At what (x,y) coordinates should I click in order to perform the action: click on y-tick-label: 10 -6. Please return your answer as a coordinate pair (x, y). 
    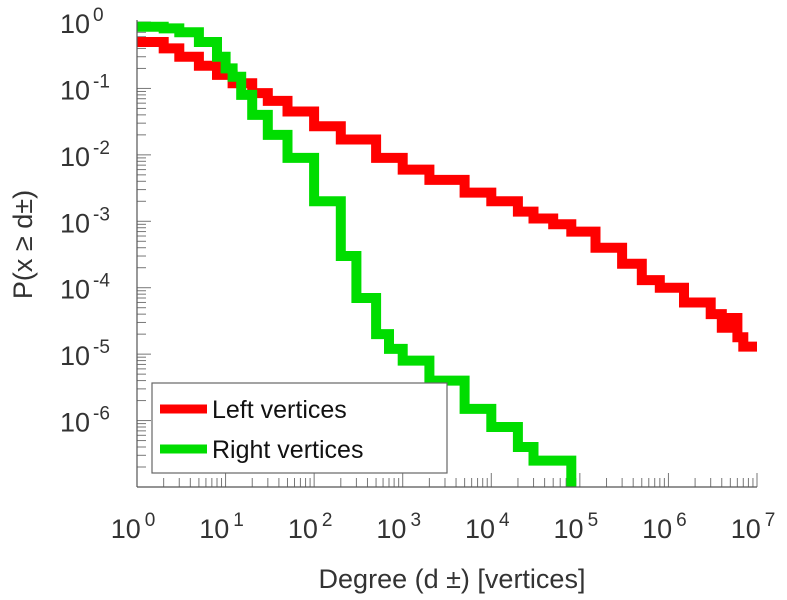
    Looking at the image, I should click on (85, 421).